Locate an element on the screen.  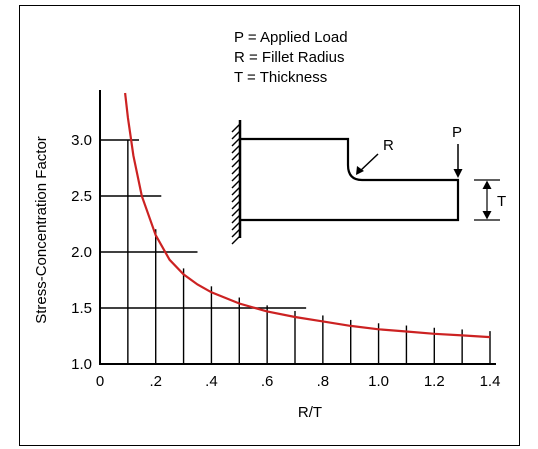
thickness-arrowhead-top is located at coordinates (487, 184).